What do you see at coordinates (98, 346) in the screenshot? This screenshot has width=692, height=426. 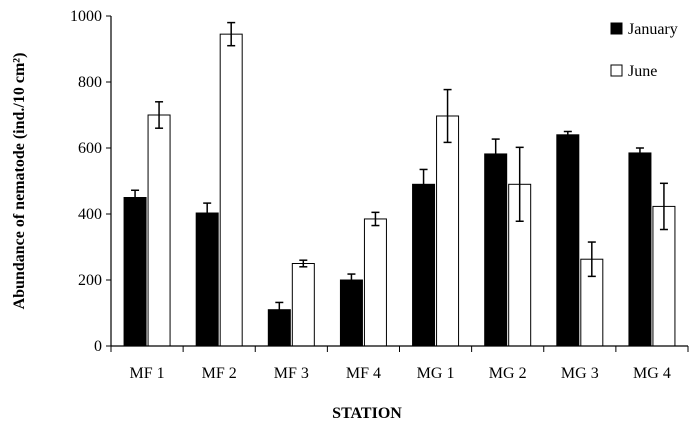 I see `y-tick-label: 0` at bounding box center [98, 346].